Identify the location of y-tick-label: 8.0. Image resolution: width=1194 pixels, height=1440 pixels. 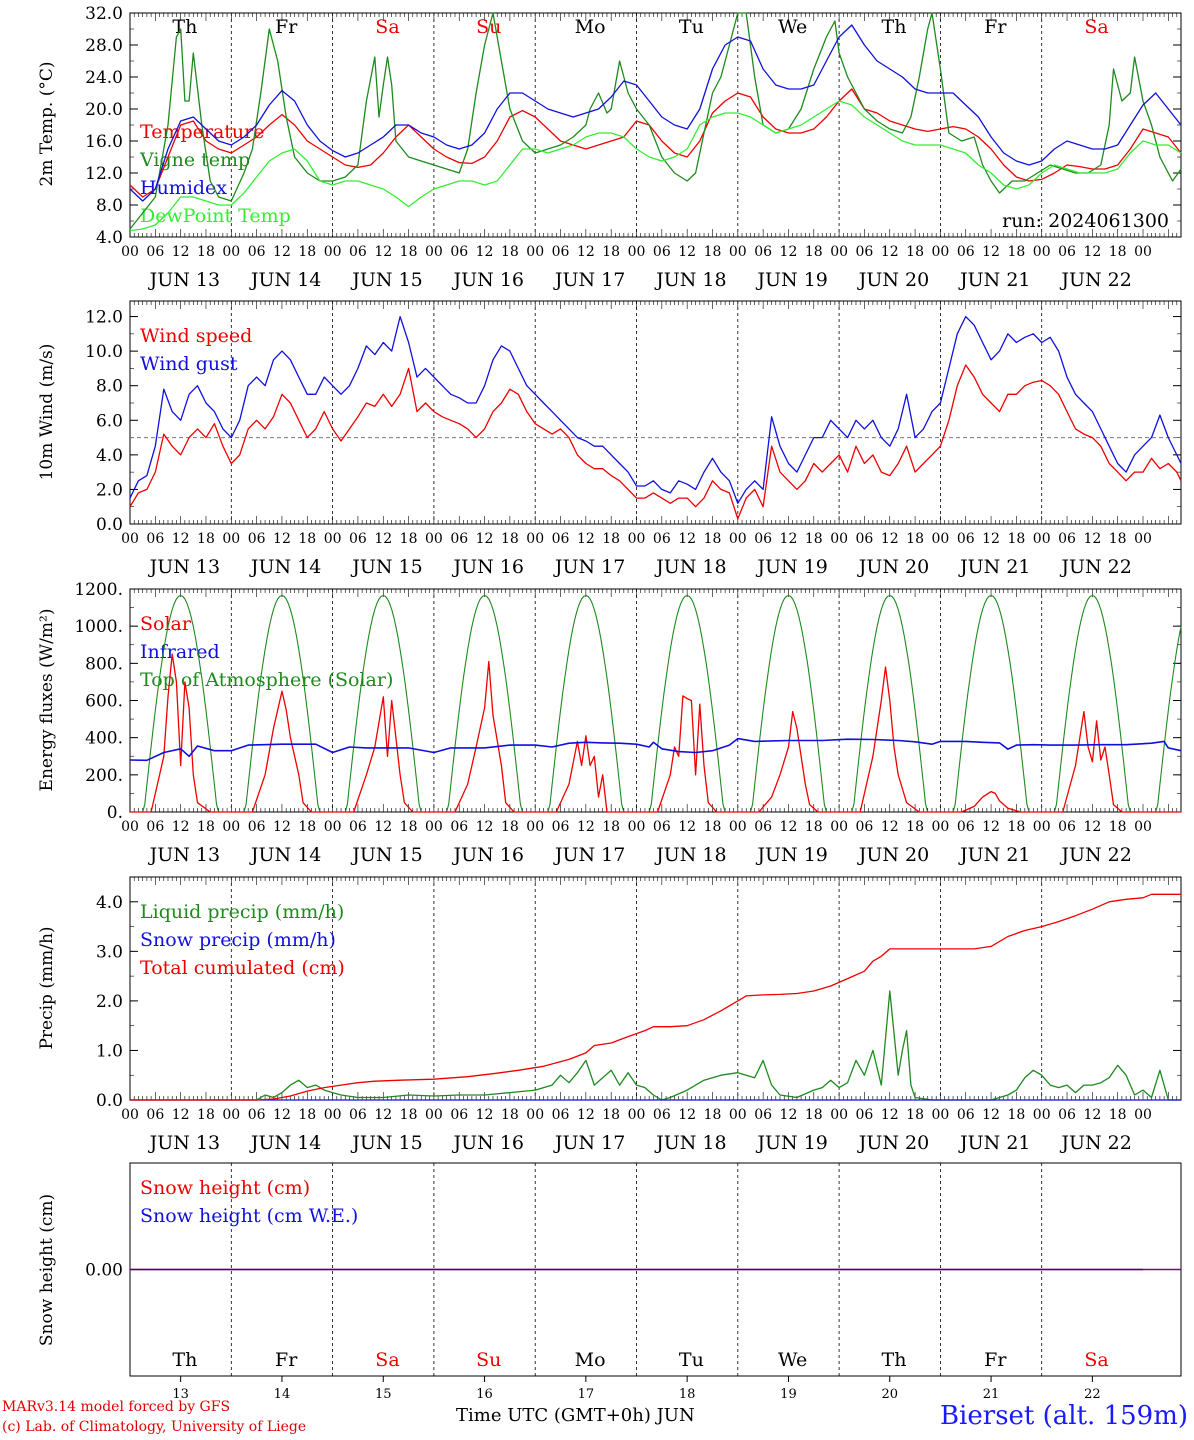
(109, 387).